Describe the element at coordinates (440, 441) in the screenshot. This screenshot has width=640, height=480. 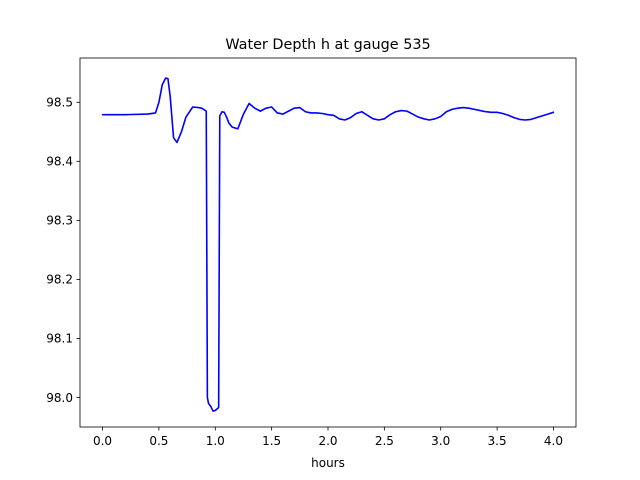
I see `x-tick-label: 3.0` at that location.